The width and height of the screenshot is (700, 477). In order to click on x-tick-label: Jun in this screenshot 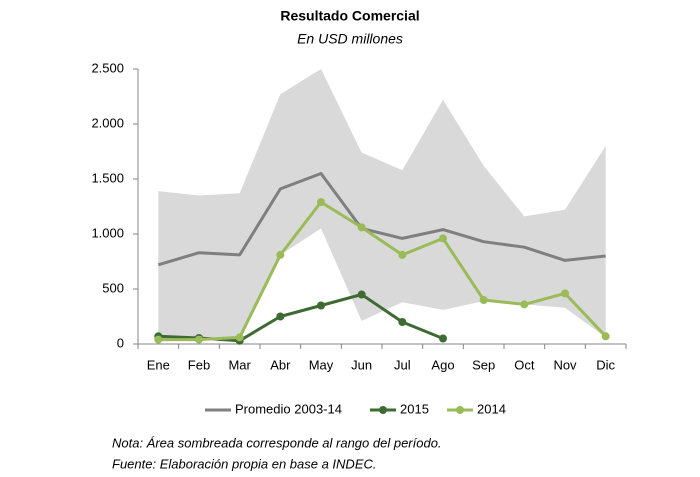, I will do `click(361, 364)`.